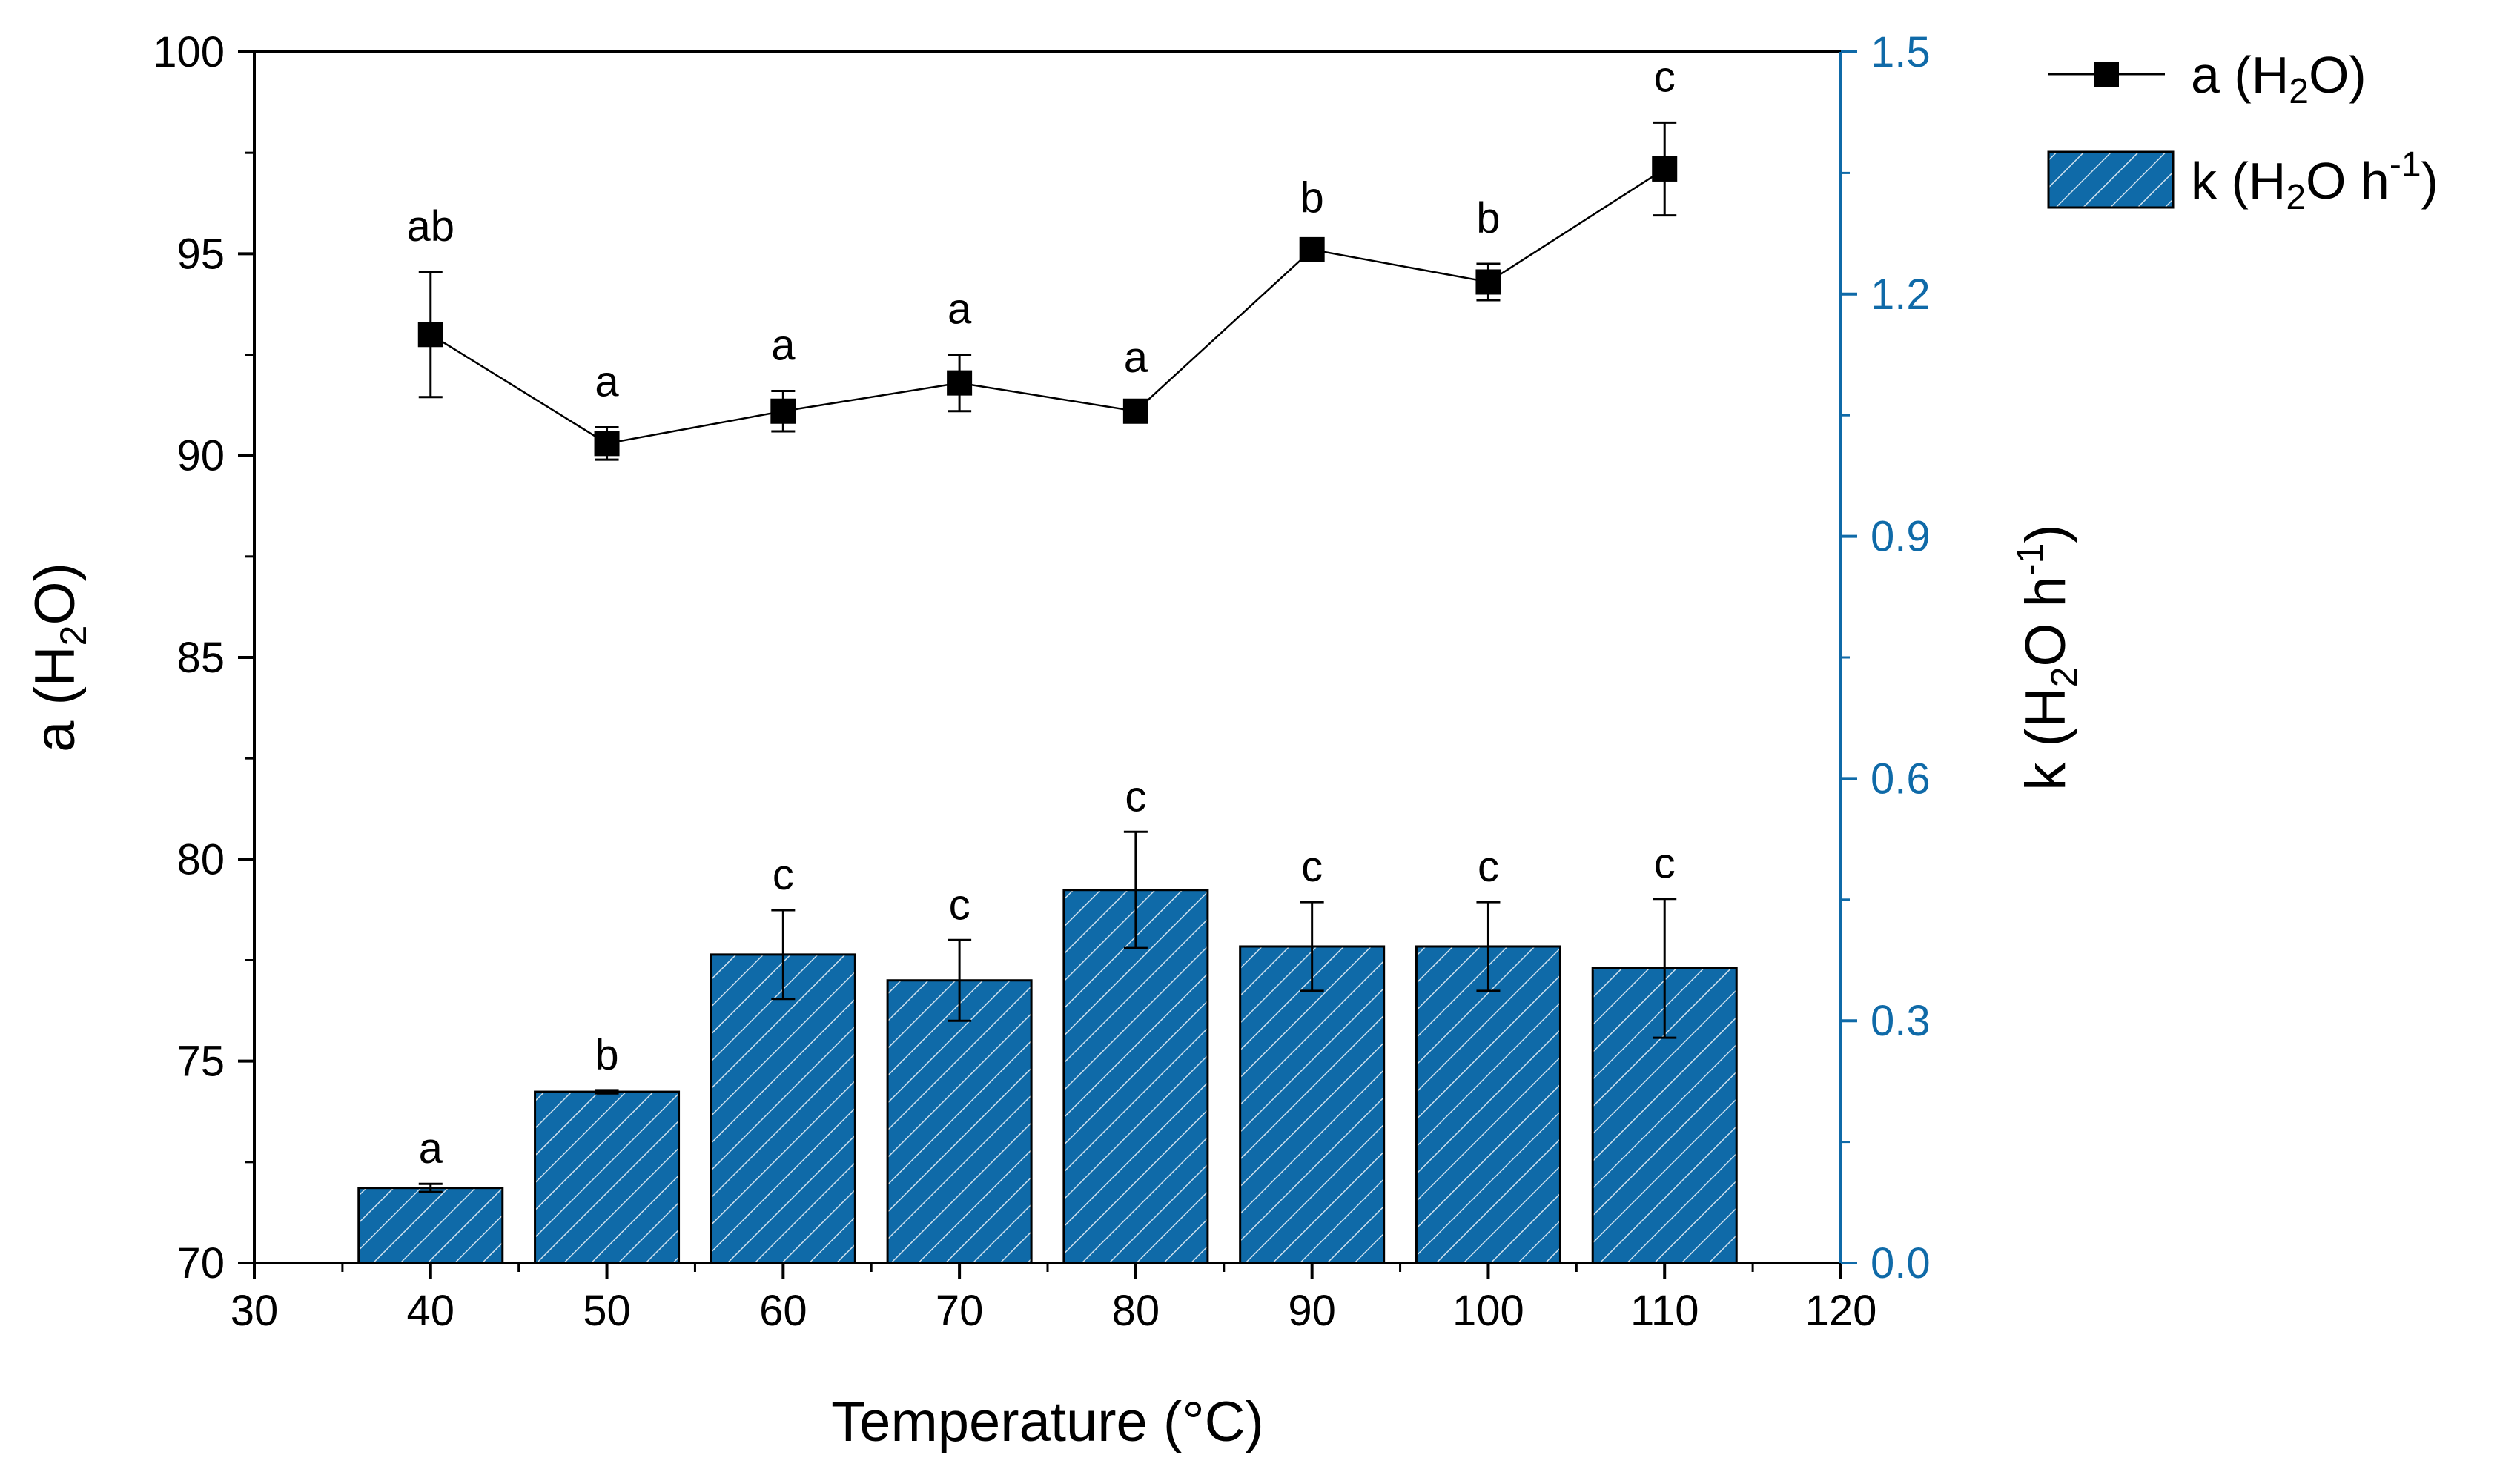 This screenshot has height=1472, width=2520. Describe the element at coordinates (960, 1311) in the screenshot. I see `x-tick-label: 70` at that location.